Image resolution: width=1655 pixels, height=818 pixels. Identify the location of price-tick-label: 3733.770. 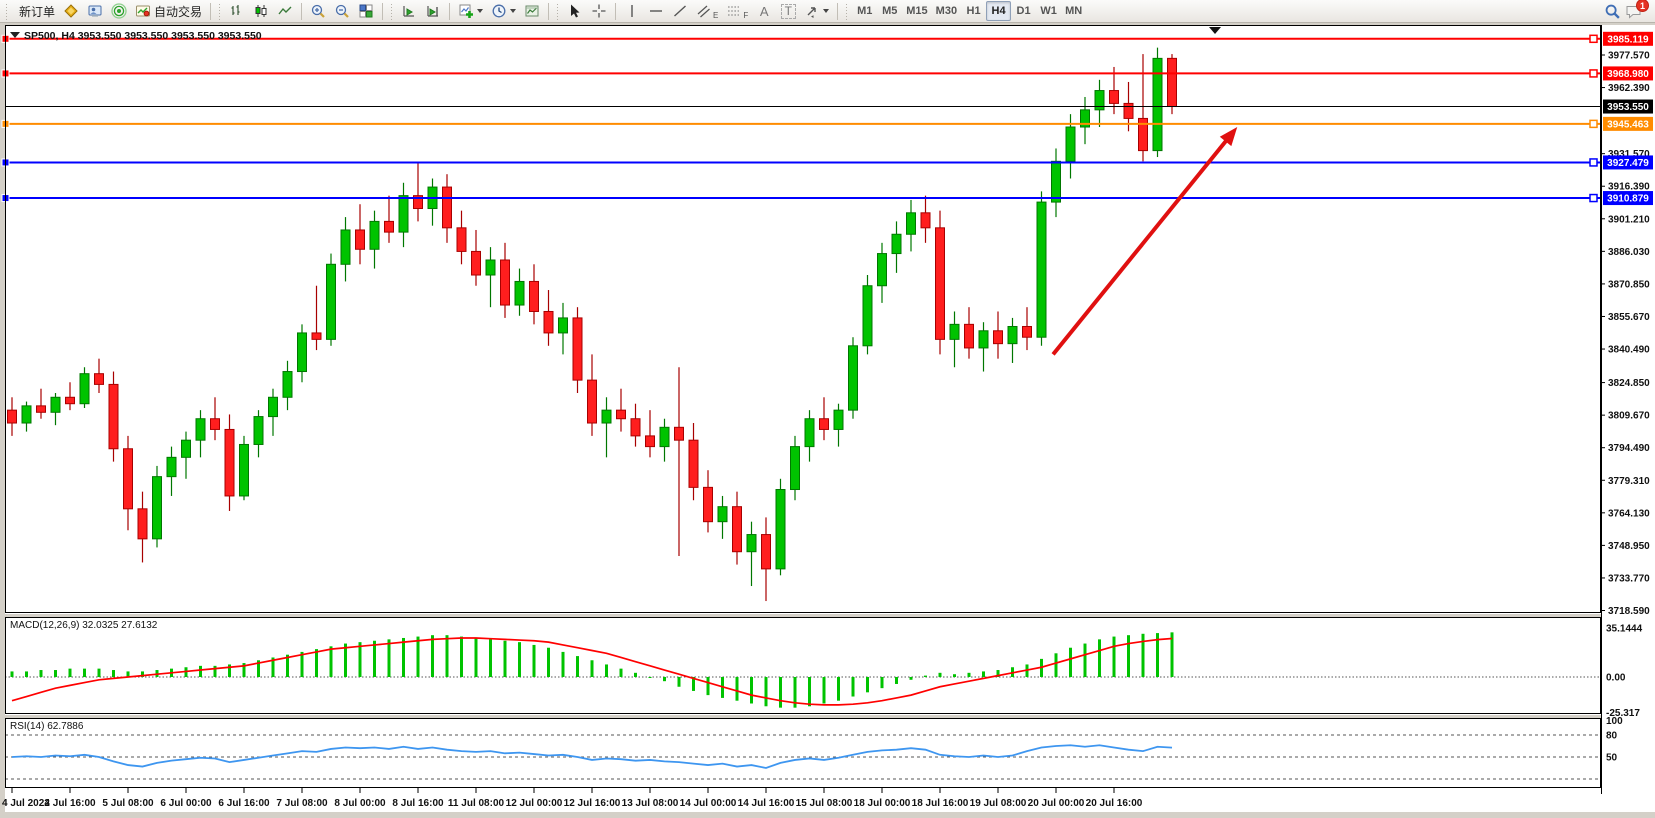
(1629, 578).